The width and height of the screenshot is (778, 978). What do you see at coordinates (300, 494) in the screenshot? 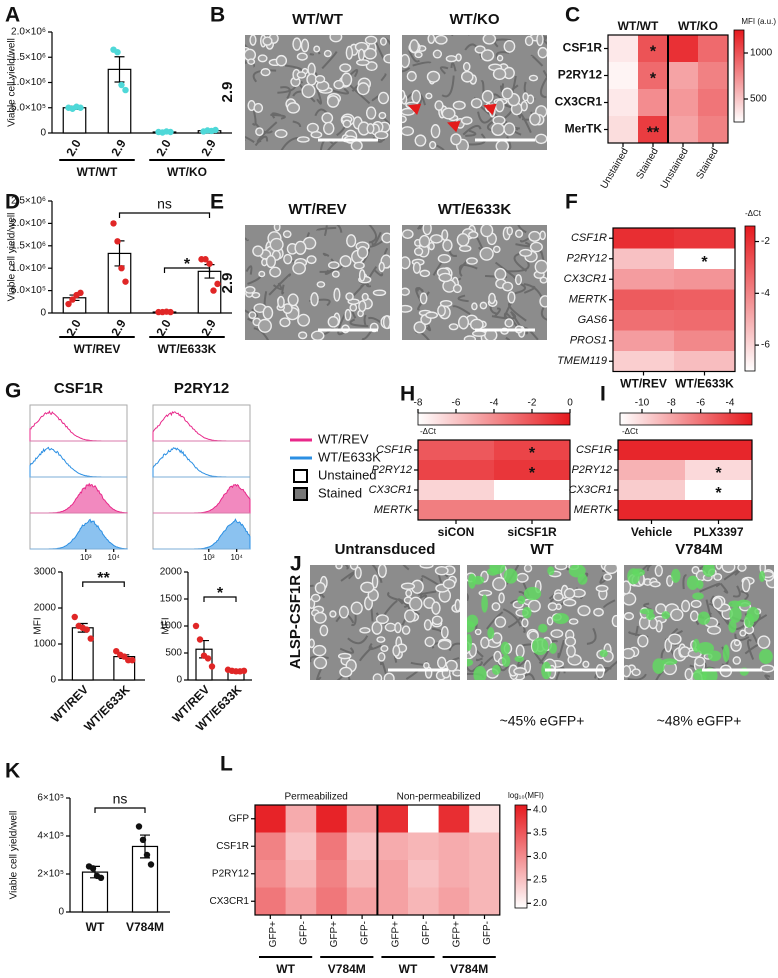
I see `legend-swatch` at bounding box center [300, 494].